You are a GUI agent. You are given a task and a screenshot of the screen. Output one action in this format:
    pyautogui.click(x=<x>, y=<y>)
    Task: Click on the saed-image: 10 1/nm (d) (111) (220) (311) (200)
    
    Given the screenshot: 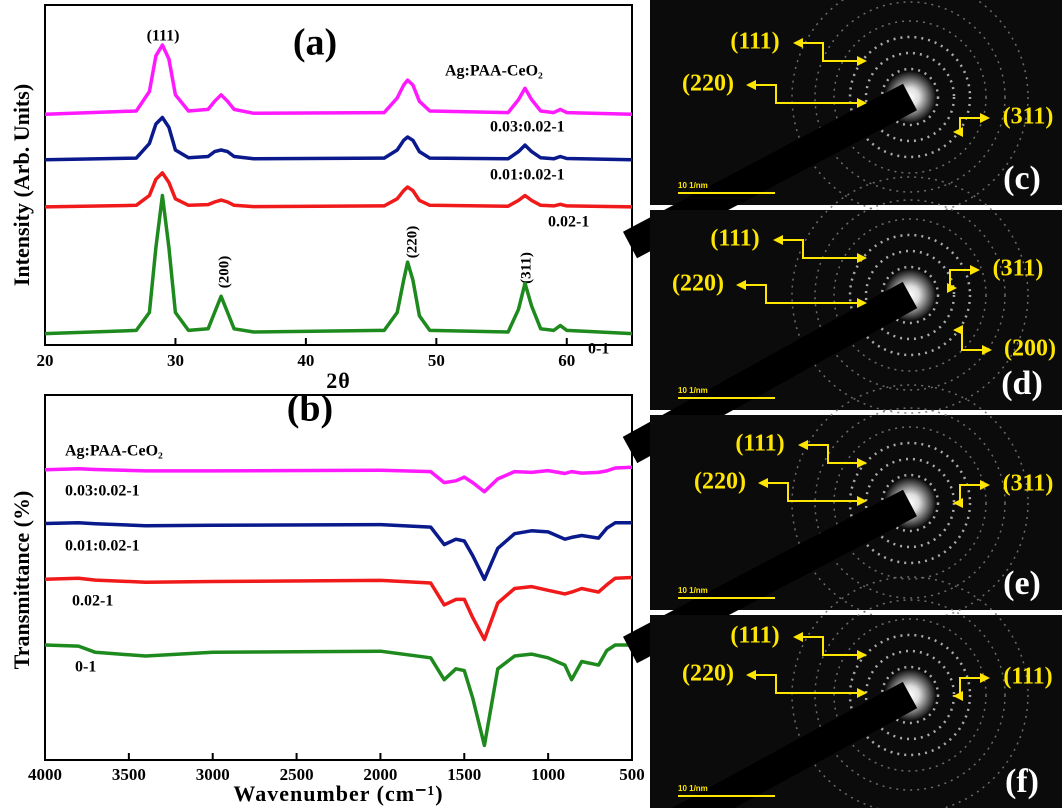 What is the action you would take?
    pyautogui.click(x=842, y=320)
    